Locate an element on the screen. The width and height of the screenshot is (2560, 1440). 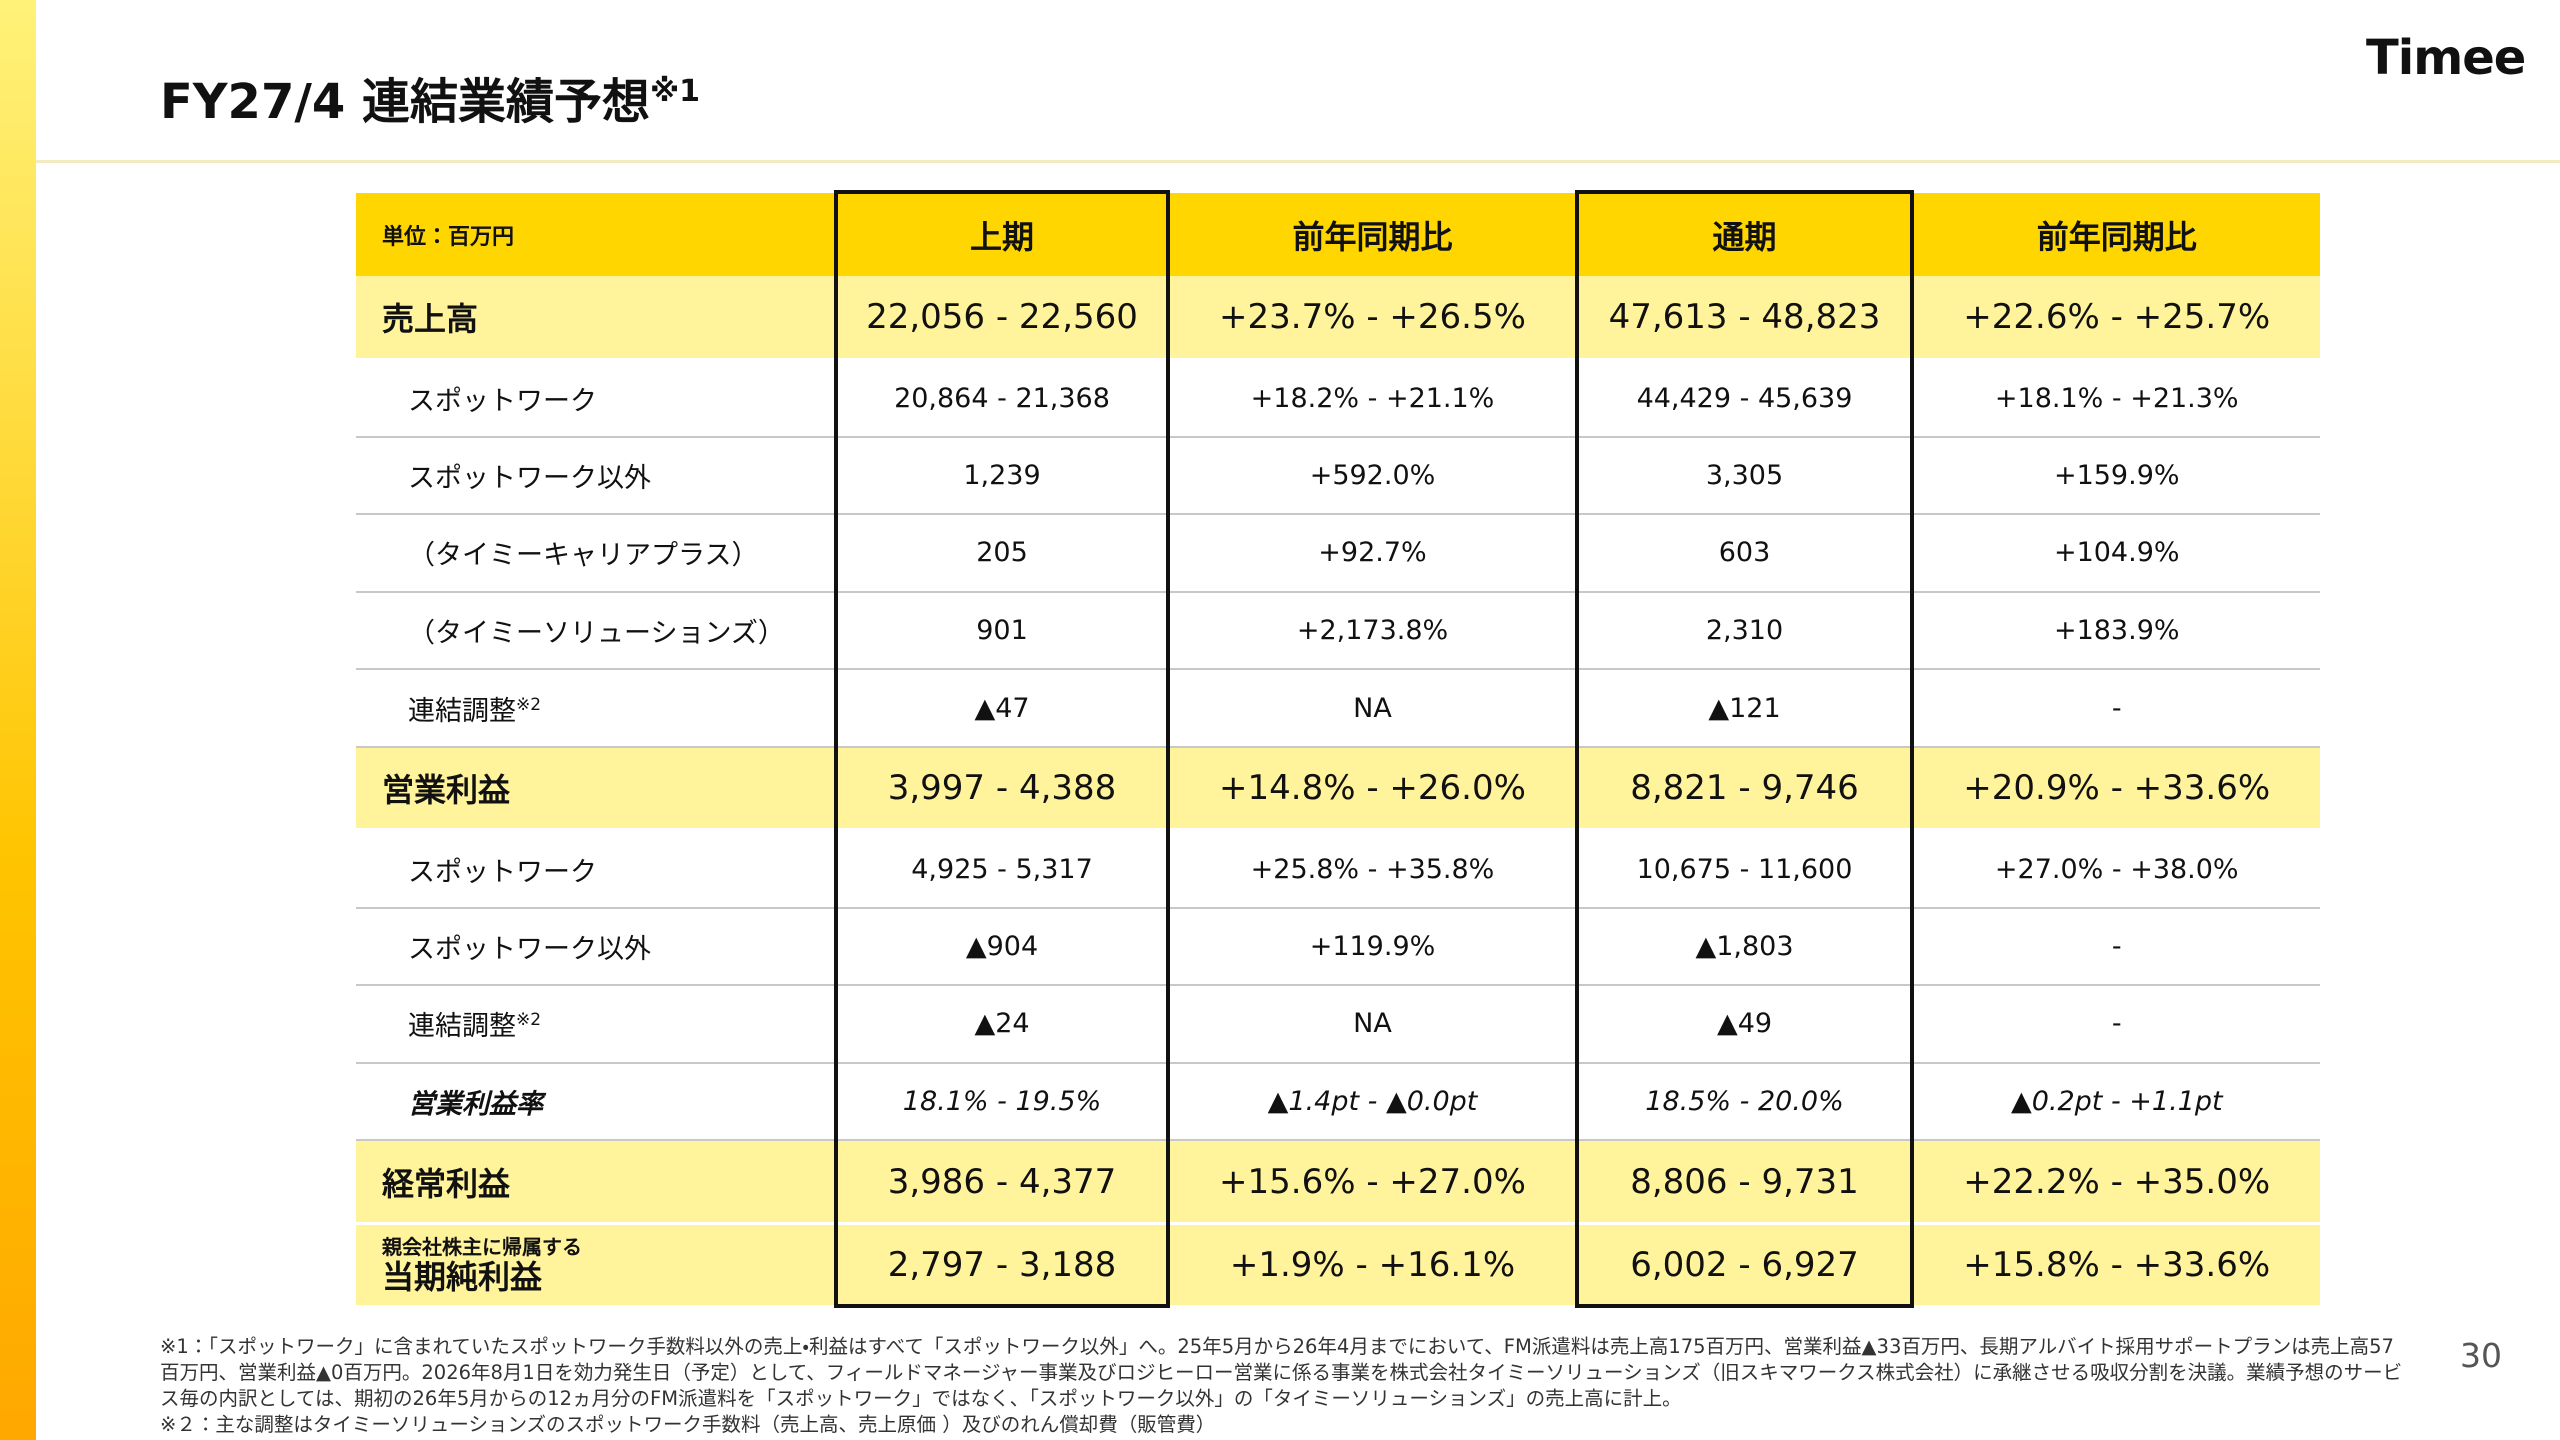
cell: 2,797 - 3,188 is located at coordinates (1003, 1265).